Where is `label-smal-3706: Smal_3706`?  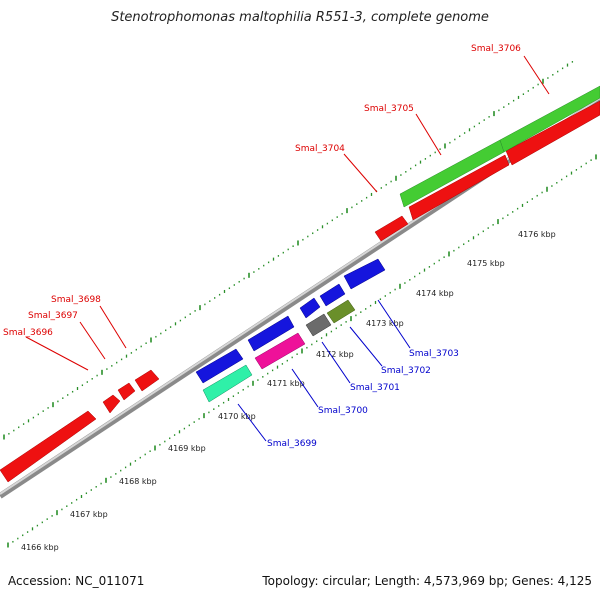 label-smal-3706: Smal_3706 is located at coordinates (496, 49).